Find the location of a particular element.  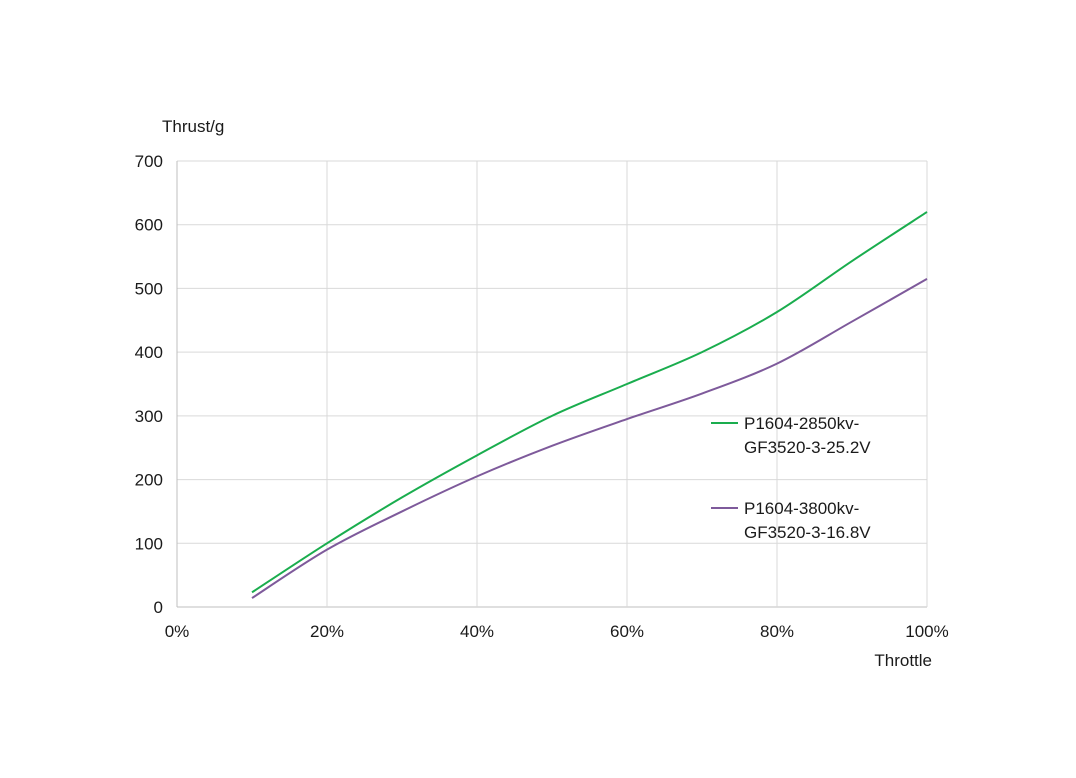

x-tick-label: 20% is located at coordinates (327, 631).